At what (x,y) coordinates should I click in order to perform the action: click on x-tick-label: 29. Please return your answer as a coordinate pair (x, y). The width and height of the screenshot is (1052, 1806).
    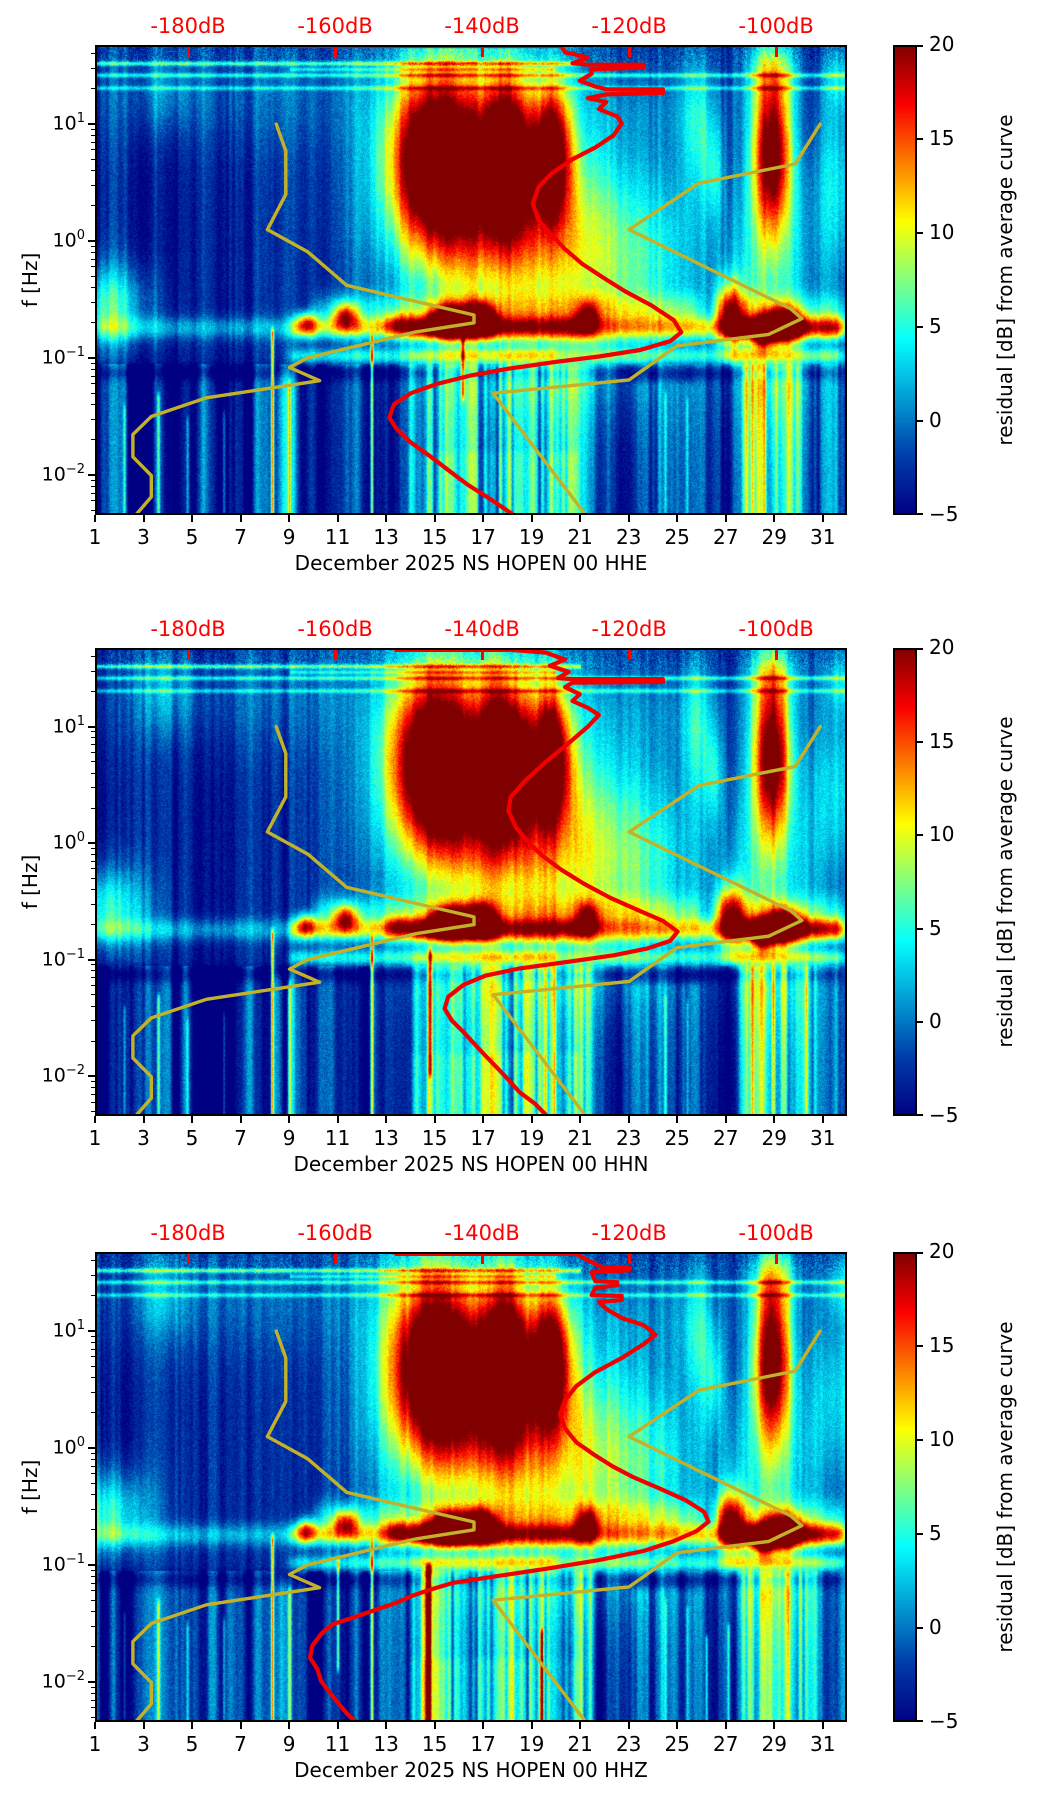
    Looking at the image, I should click on (774, 1138).